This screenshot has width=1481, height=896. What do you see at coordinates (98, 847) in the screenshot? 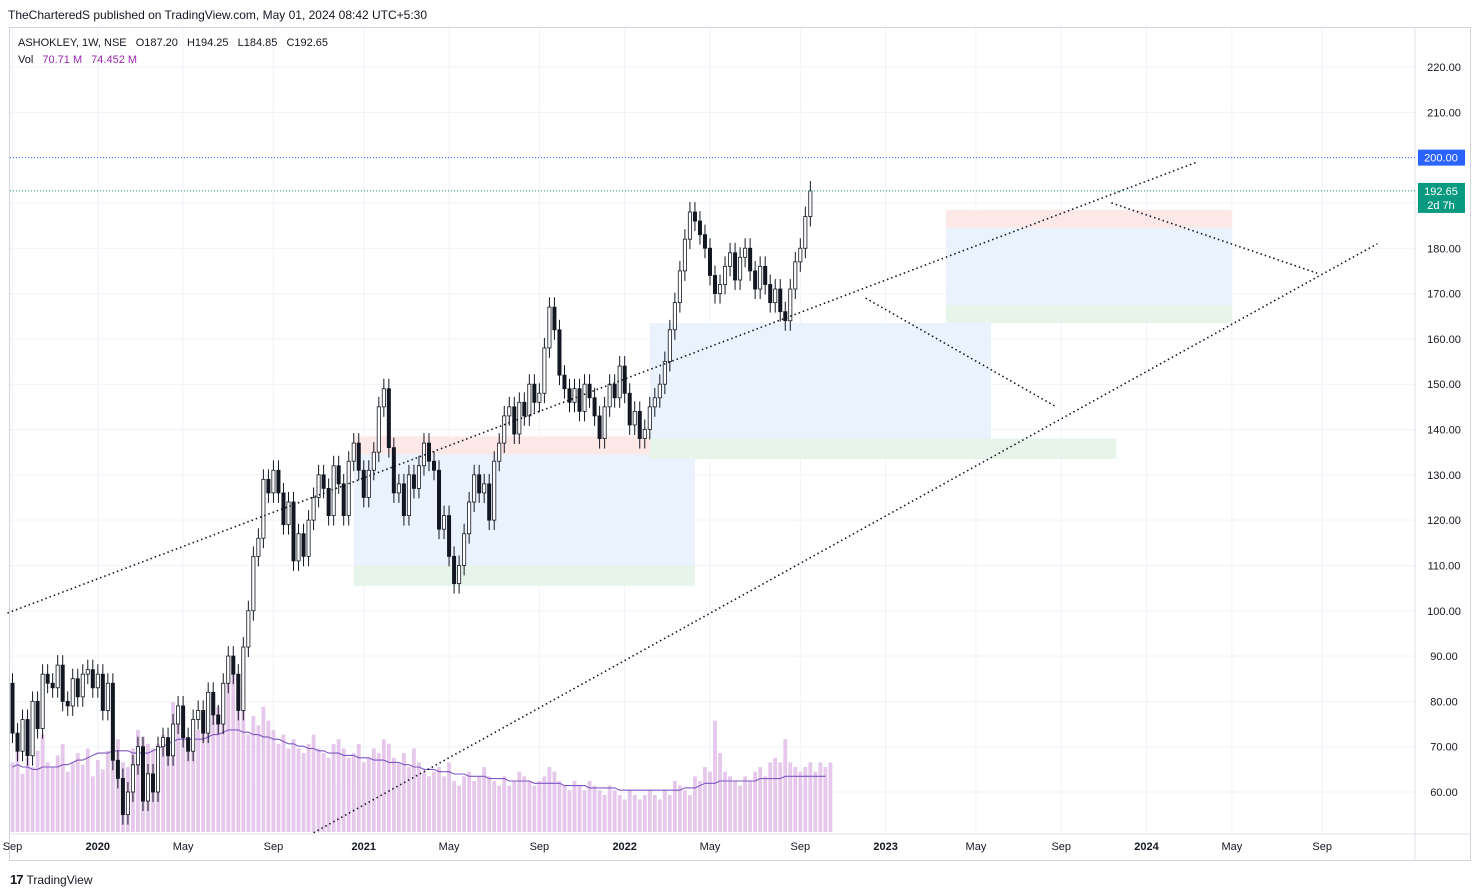
I see `x-tick-label: 2020` at bounding box center [98, 847].